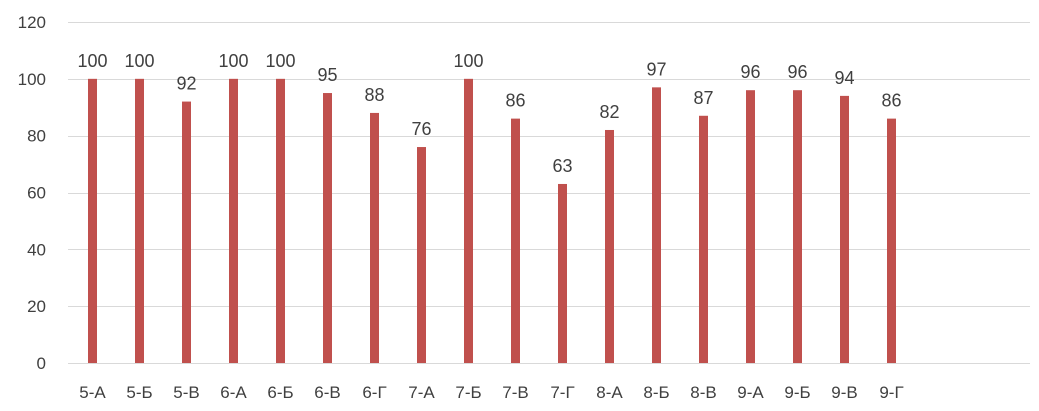 The width and height of the screenshot is (1039, 411). I want to click on y-axis-tick-labels: 0 20 40 60 80 100 120, so click(32, 193).